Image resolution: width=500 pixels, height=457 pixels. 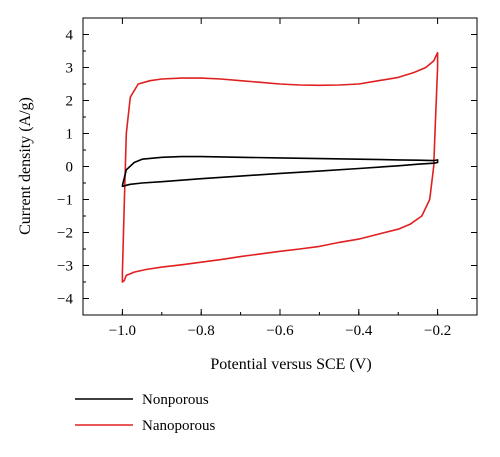 What do you see at coordinates (175, 400) in the screenshot?
I see `legend-label-nonporous: Nonporous` at bounding box center [175, 400].